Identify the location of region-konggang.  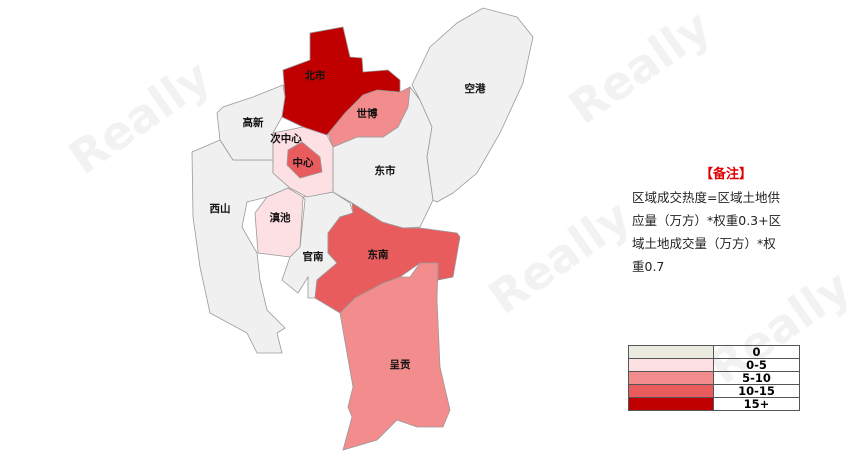
(472, 105).